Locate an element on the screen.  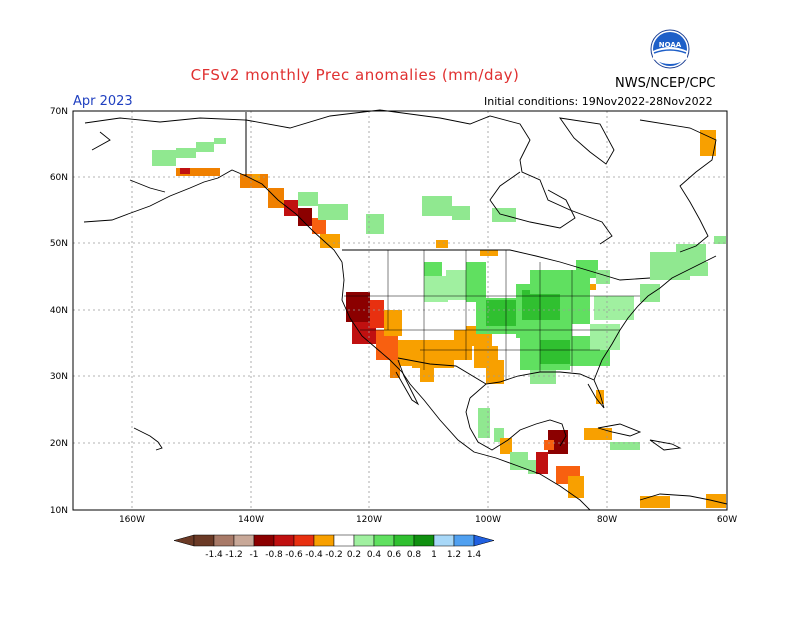
chart-title: CFSv2 monthly Prec anomalies (mm/day) is located at coordinates (355, 75).